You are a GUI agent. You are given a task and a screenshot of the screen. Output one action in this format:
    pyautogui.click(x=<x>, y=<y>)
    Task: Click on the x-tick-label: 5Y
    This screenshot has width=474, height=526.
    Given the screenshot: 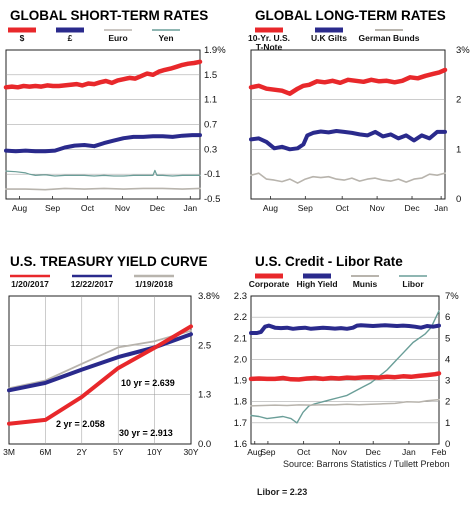 What is the action you would take?
    pyautogui.click(x=118, y=452)
    